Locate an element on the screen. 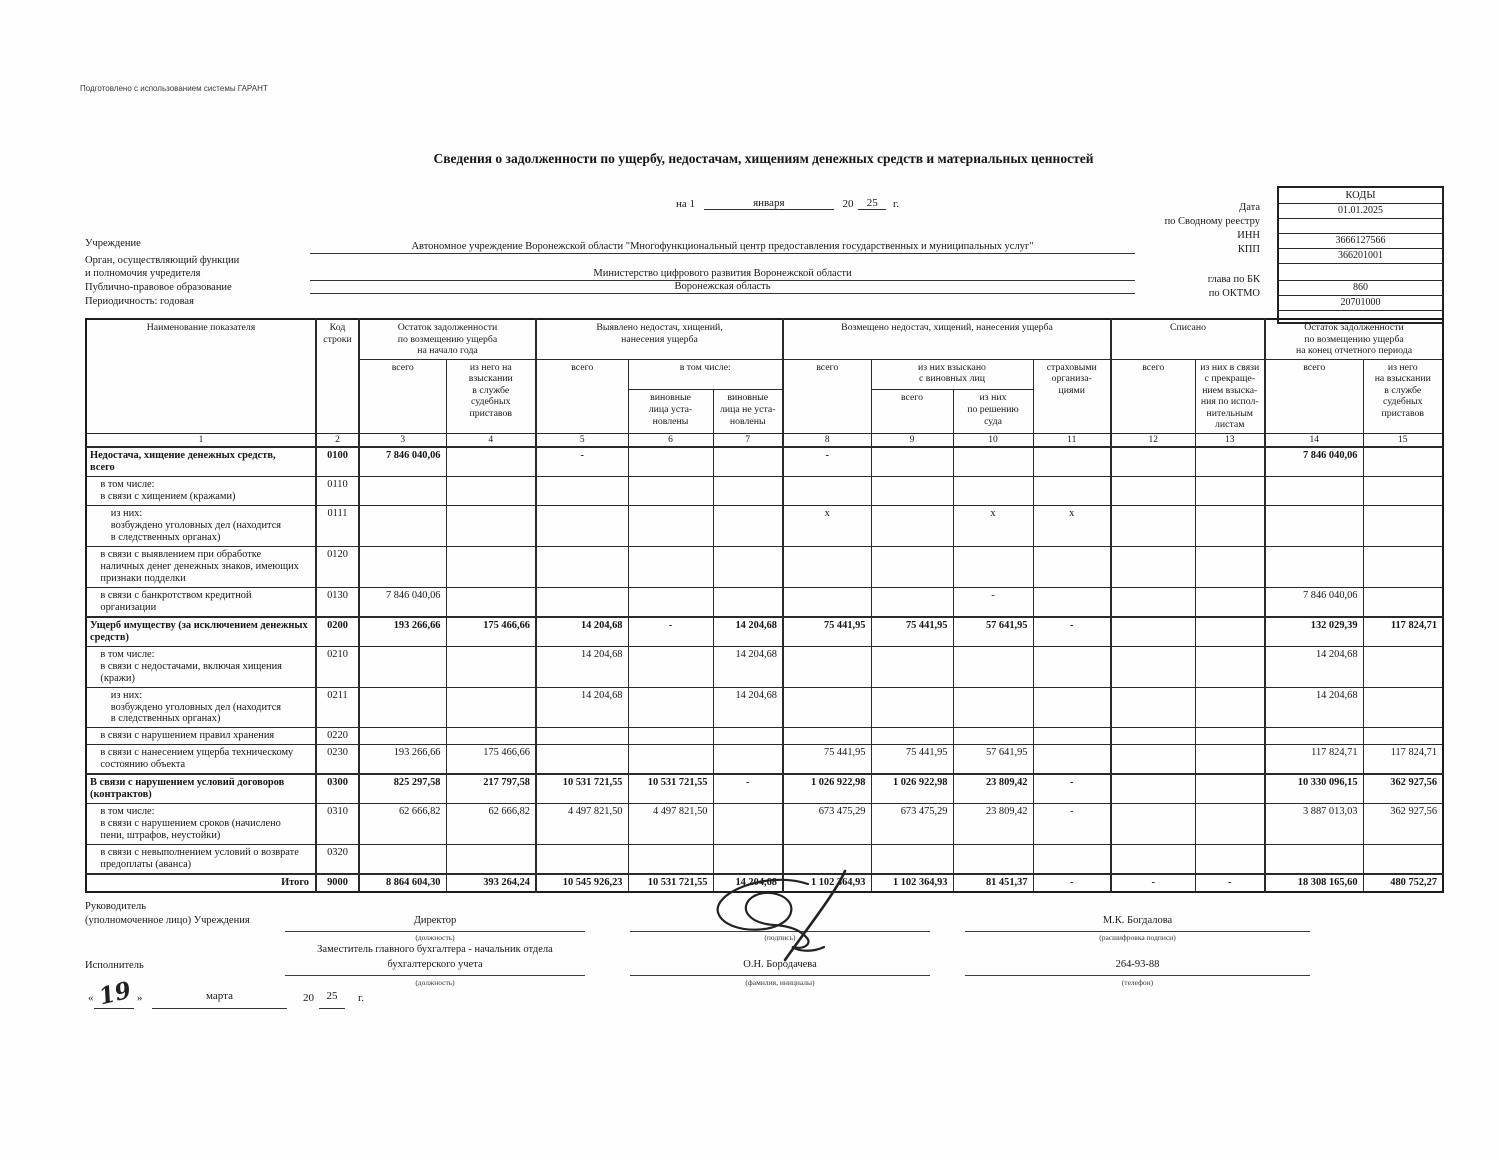 The height and width of the screenshot is (1159, 1500). cell-col10: x is located at coordinates (993, 526).